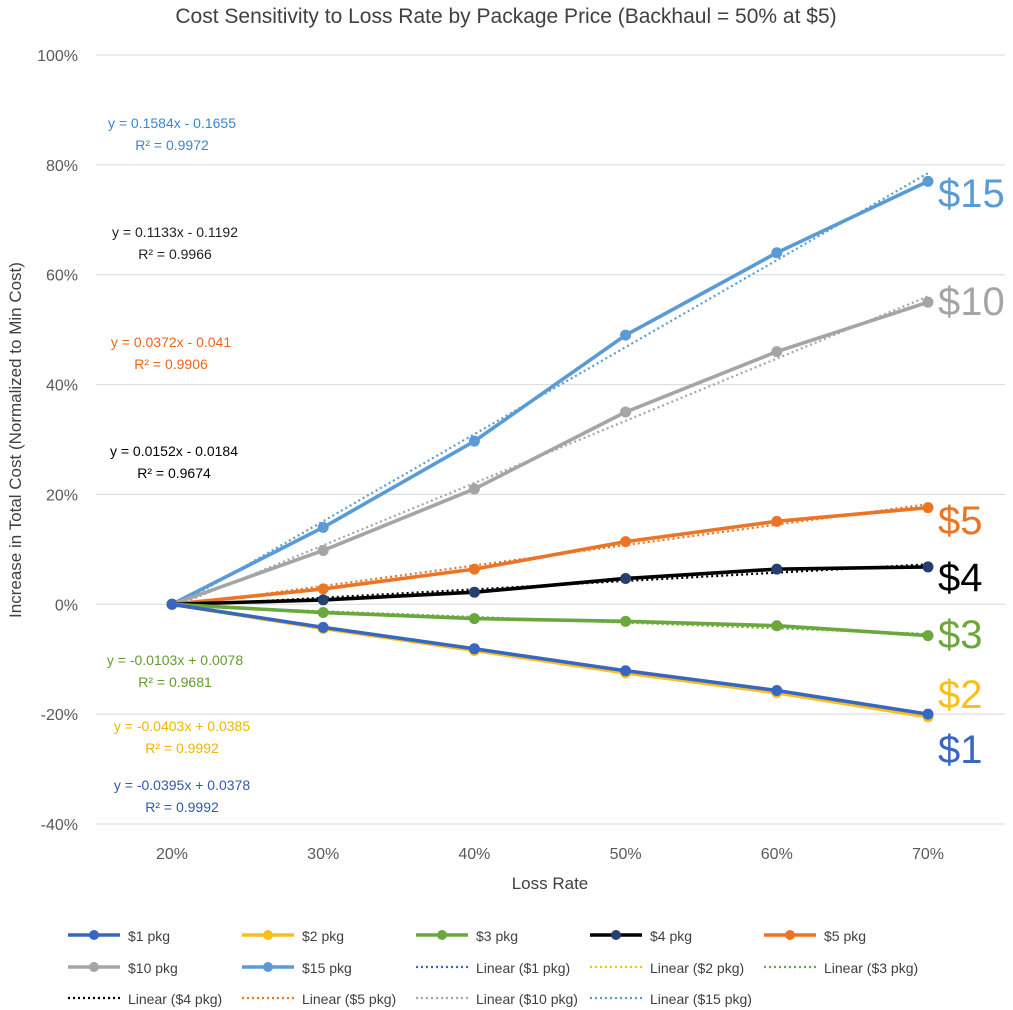  What do you see at coordinates (960, 695) in the screenshot?
I see `series-end-label: $2` at bounding box center [960, 695].